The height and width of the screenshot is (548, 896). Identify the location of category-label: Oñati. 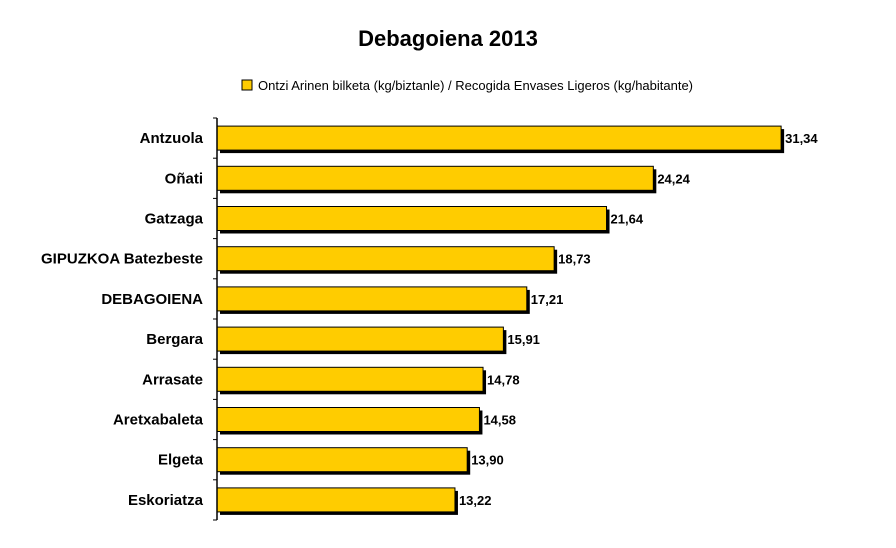
(184, 178).